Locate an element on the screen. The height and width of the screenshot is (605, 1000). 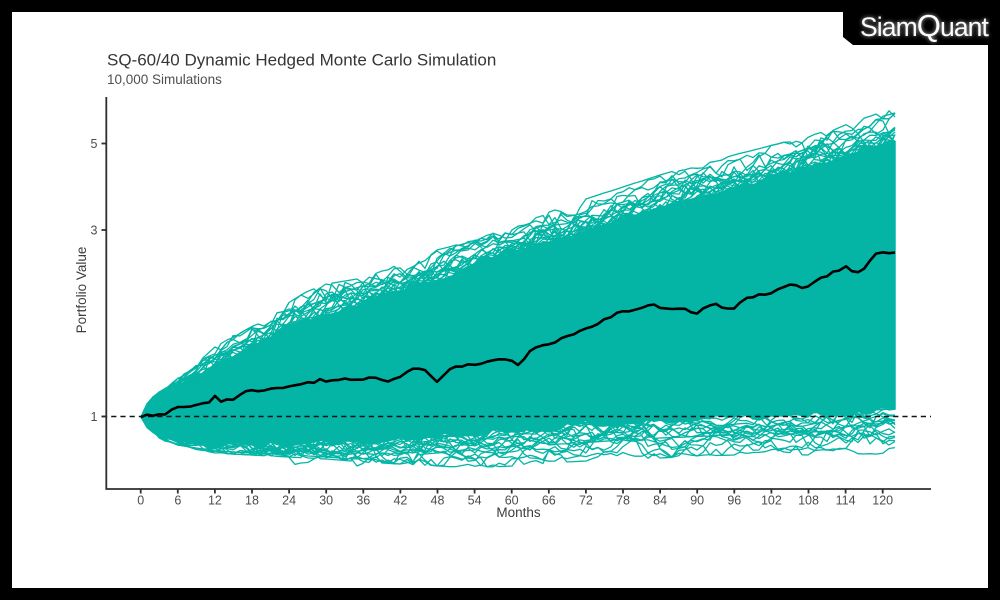
svg-text: 72 is located at coordinates (586, 501).